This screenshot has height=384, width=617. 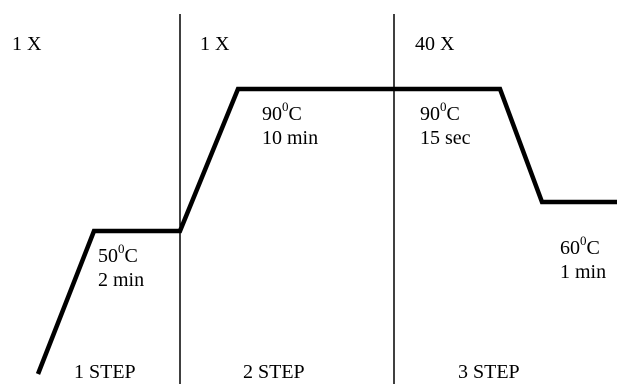 I want to click on hold-3-label: 900C 15 sec, so click(x=445, y=124).